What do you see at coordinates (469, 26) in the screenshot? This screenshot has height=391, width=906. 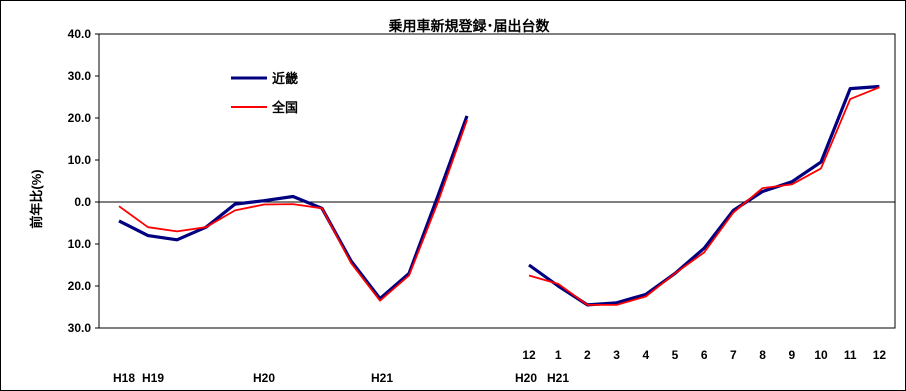 I see `chart-title: 乗用車新規登録･届出台数` at bounding box center [469, 26].